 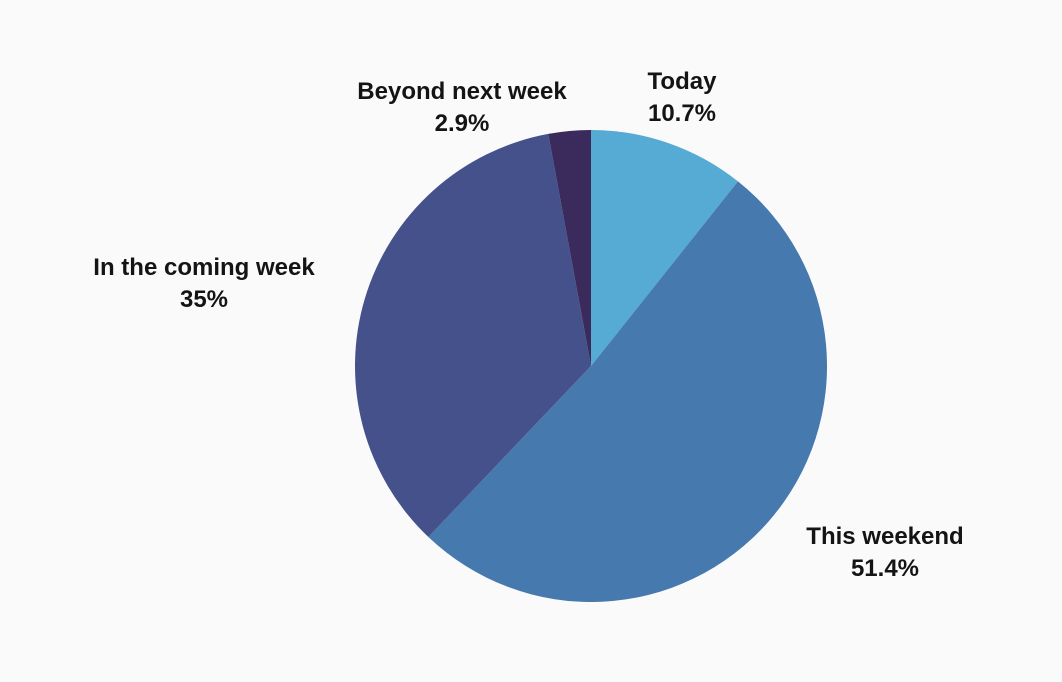 I want to click on pie-slice-in-the-coming-week, so click(x=473, y=335).